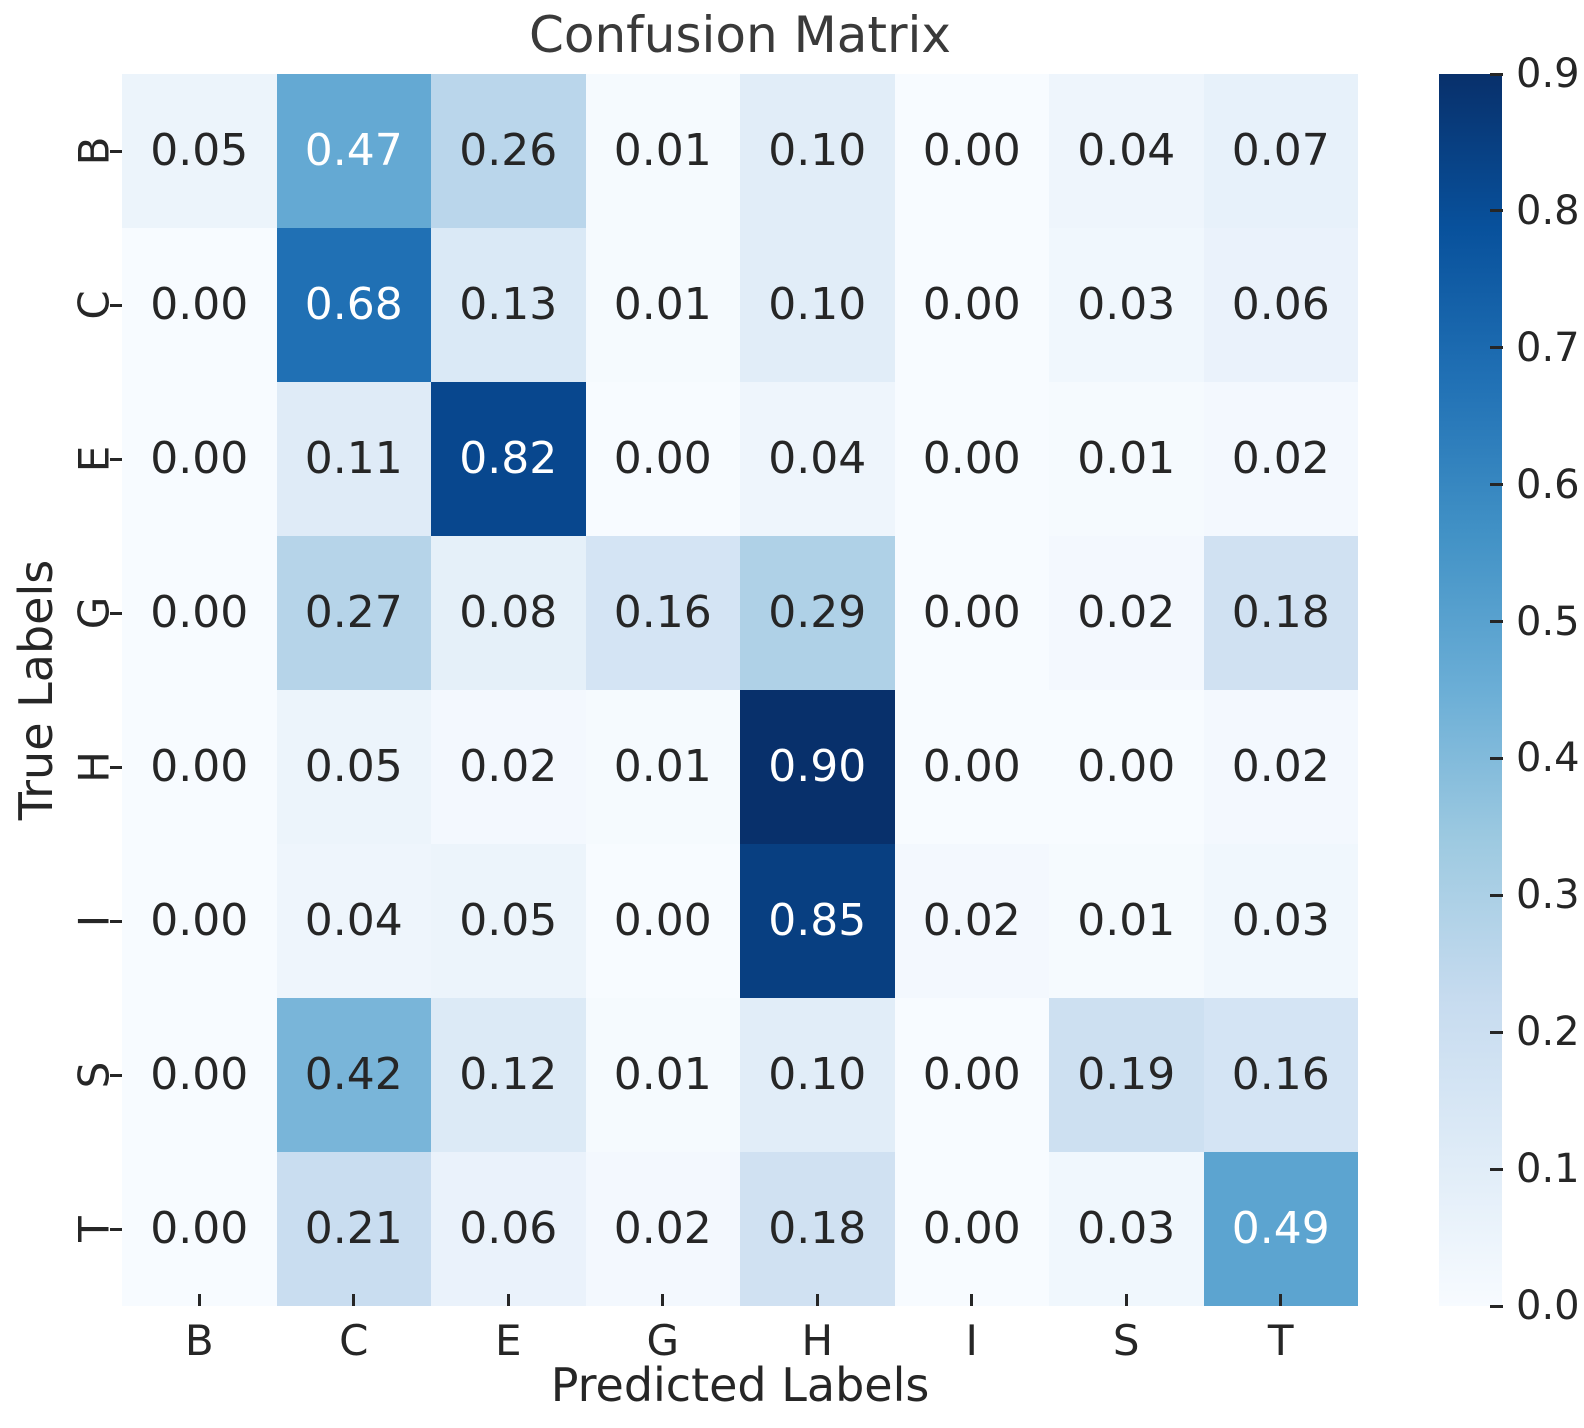 This screenshot has width=1584, height=1428. I want to click on colorbar-tick-label: 0.7, so click(1548, 347).